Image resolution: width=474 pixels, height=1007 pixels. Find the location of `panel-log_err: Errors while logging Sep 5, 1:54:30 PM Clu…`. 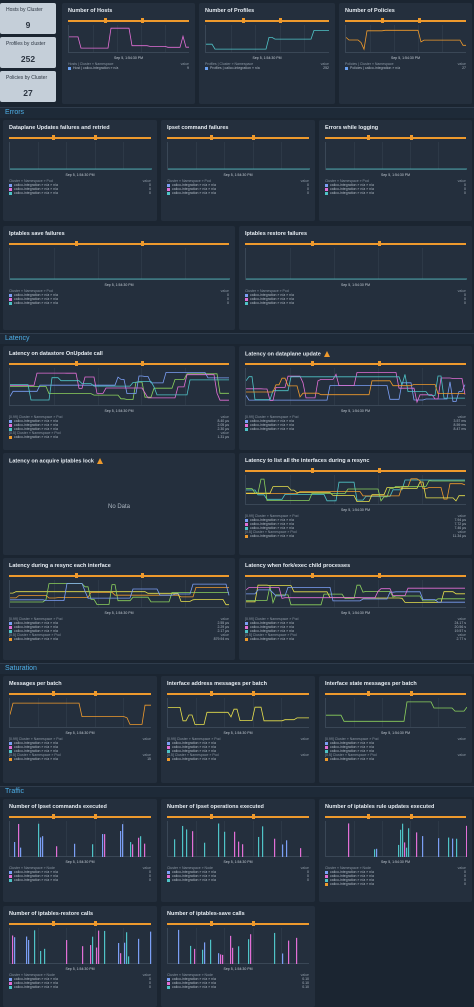

panel-log_err: Errors while logging Sep 5, 1:54:30 PM Clu… is located at coordinates (395, 170).